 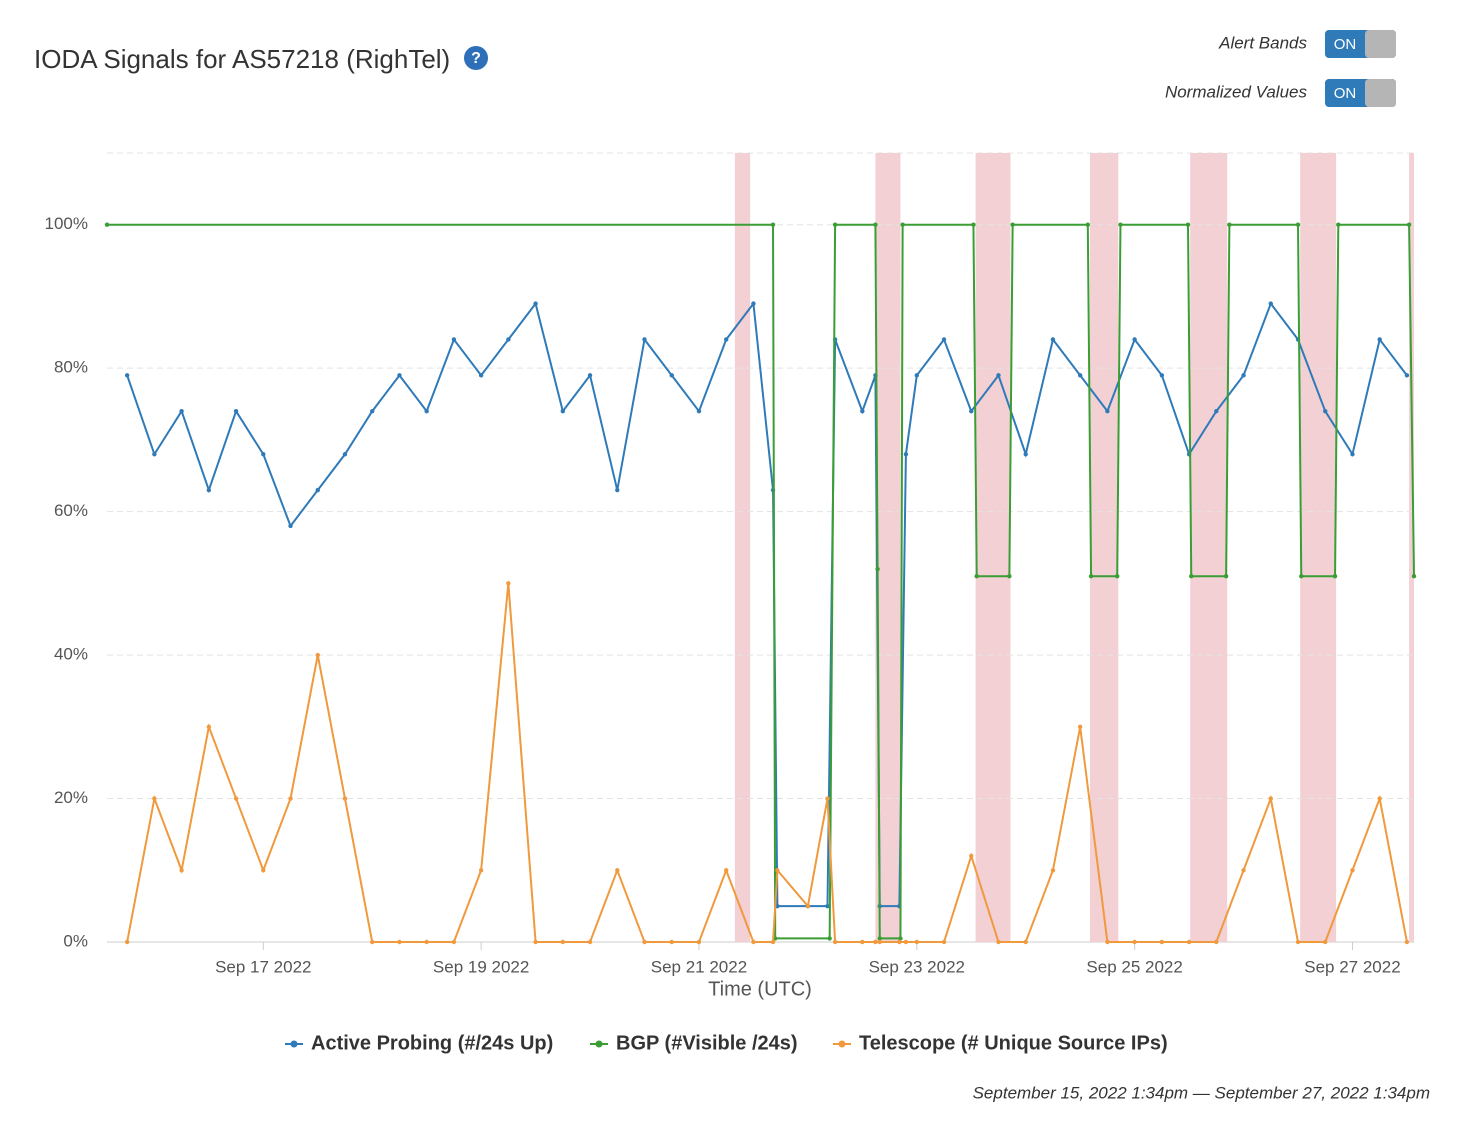 I want to click on legend-label: BGP (#Visible /24s), so click(x=707, y=1043).